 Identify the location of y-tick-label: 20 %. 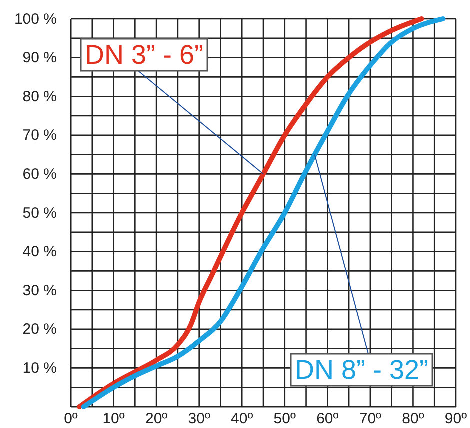
(39, 329).